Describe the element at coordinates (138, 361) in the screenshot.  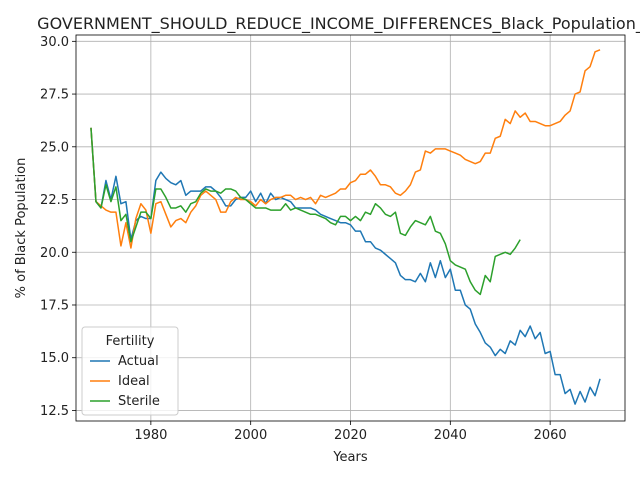
I see `legend-entry-actual: Actual` at that location.